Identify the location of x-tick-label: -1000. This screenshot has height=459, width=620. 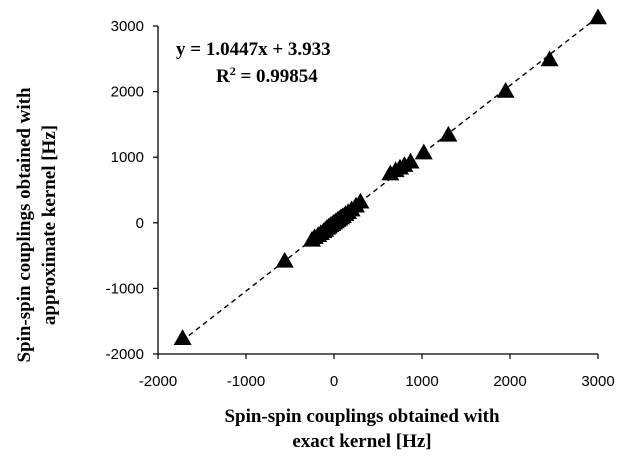
(246, 381).